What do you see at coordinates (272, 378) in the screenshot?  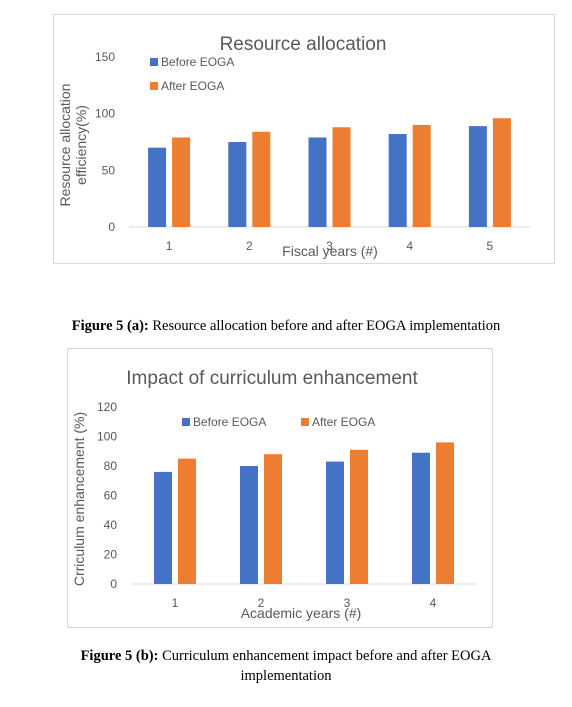 I see `chart-title: Impact of curriculum enhancement` at bounding box center [272, 378].